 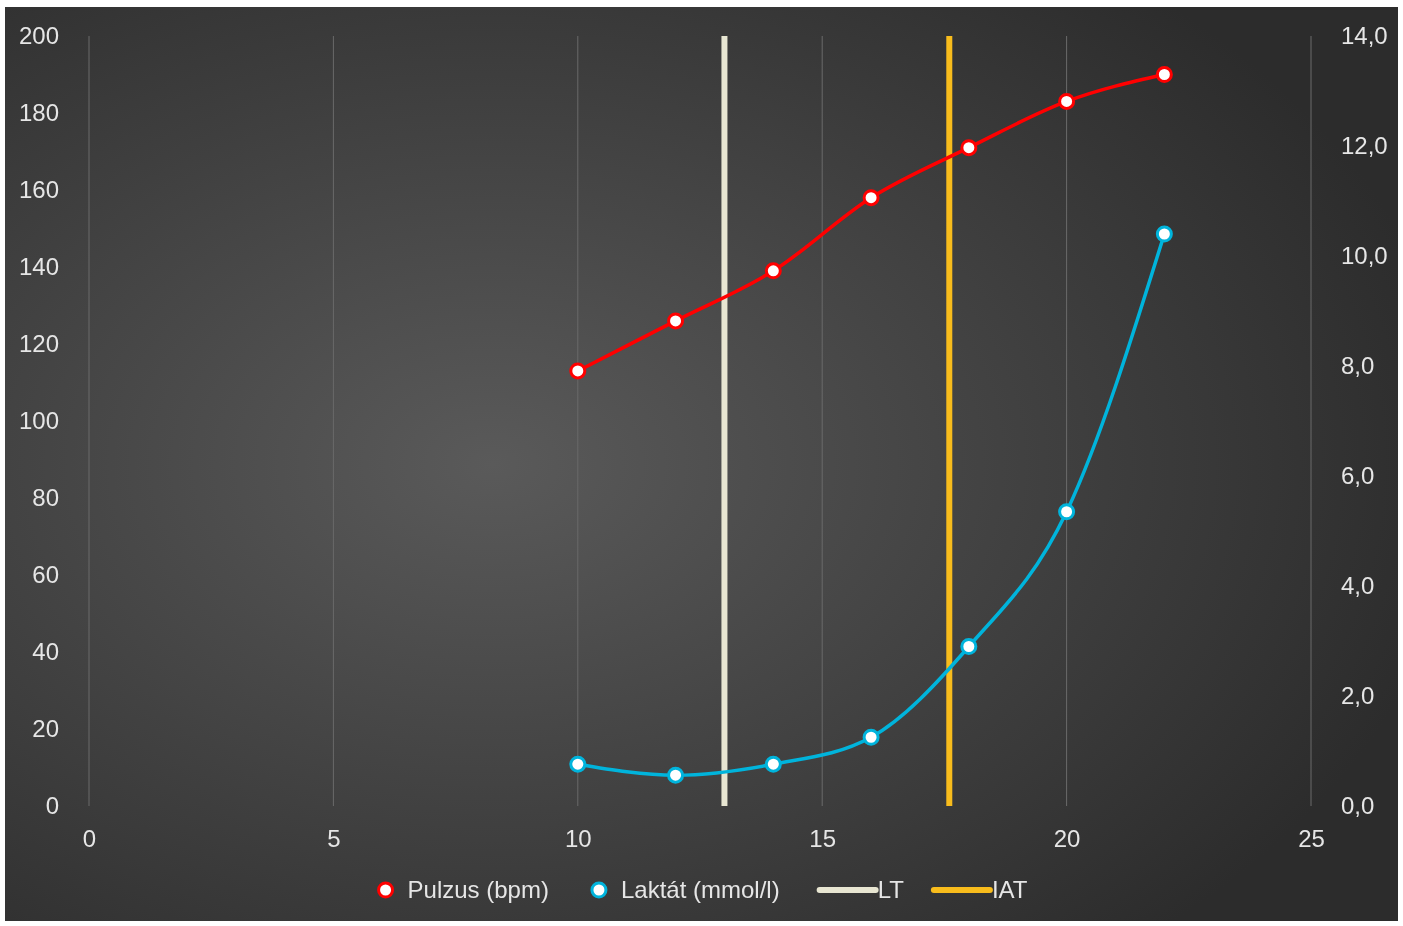 I want to click on x-tick-label: 20, so click(x=1067, y=839).